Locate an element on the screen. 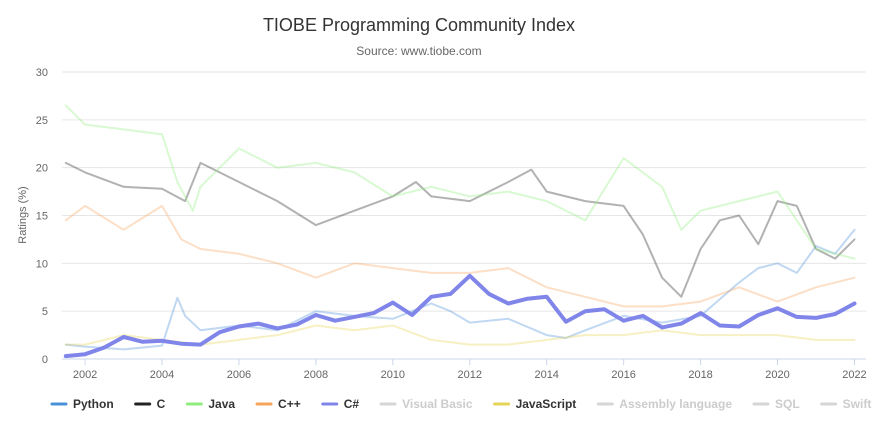 Image resolution: width=880 pixels, height=428 pixels. x-tick-label: 2004 is located at coordinates (162, 375).